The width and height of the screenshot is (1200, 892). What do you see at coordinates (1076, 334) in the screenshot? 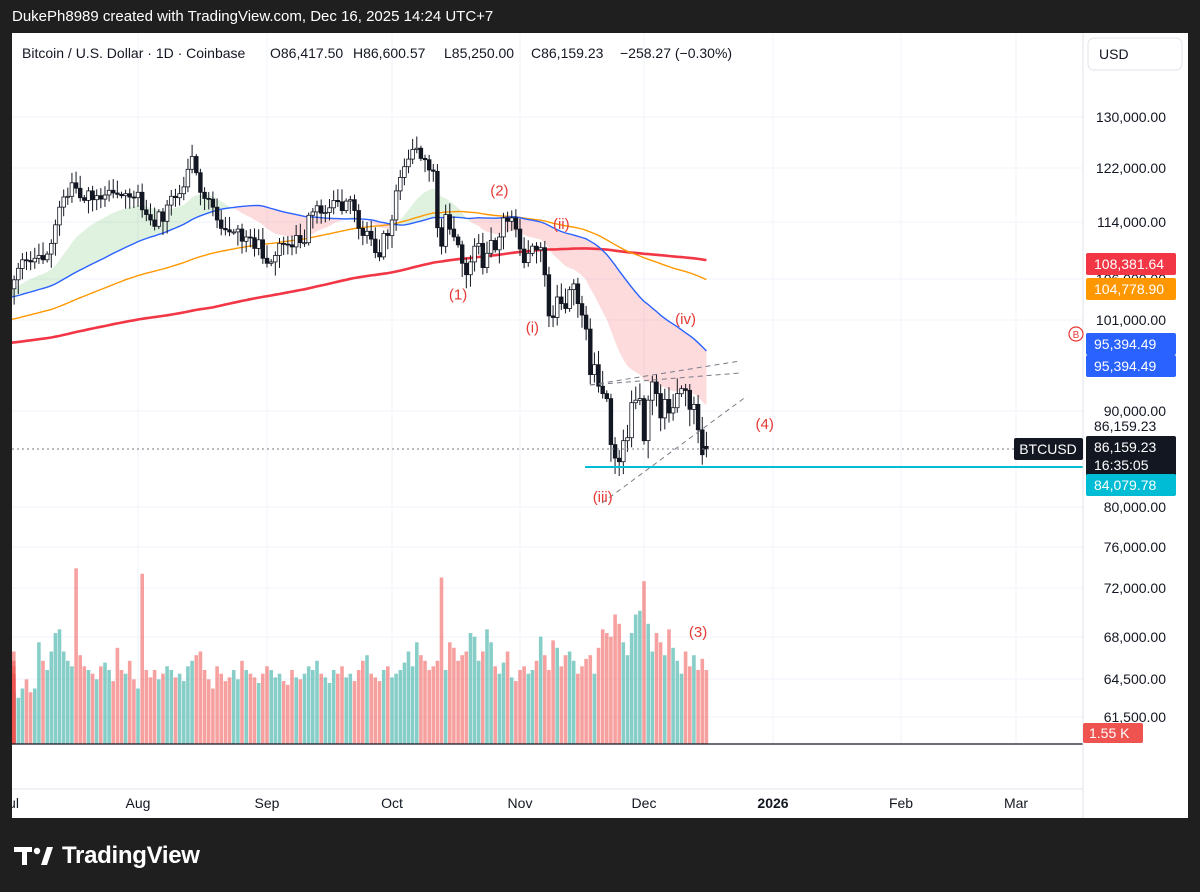
I see `b-marker: B` at bounding box center [1076, 334].